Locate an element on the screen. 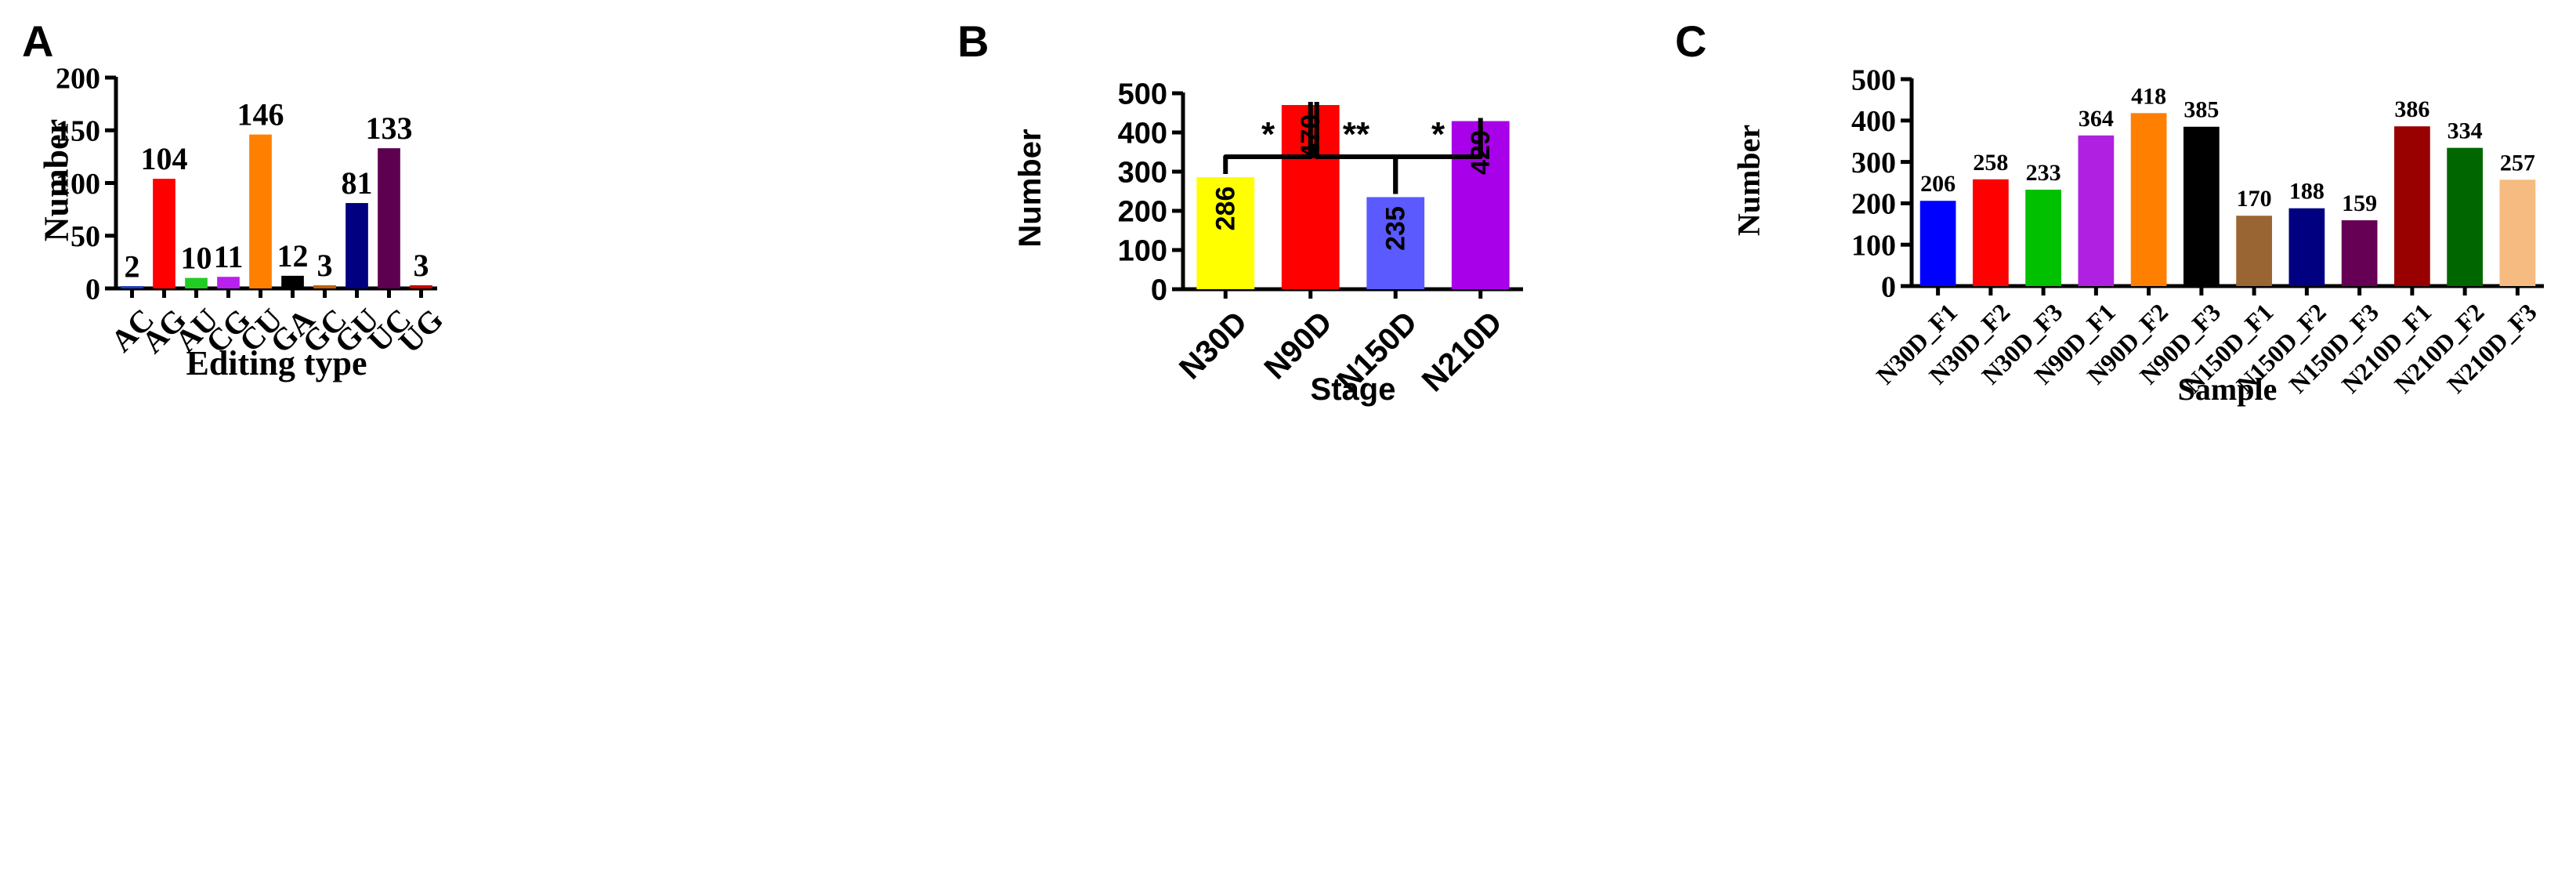  bar-value-label: 12 is located at coordinates (293, 256).